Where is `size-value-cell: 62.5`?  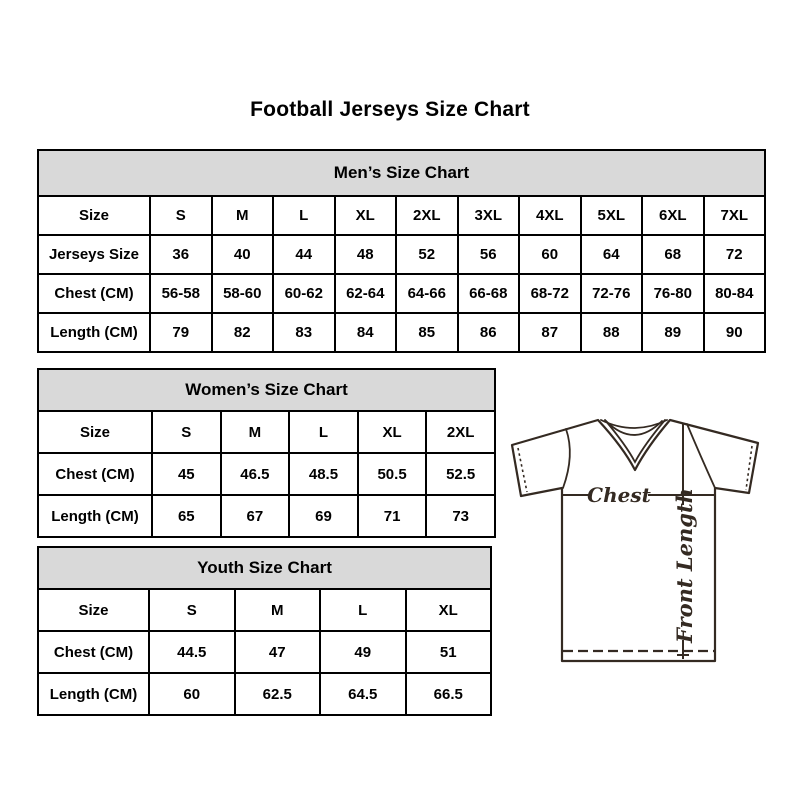
size-value-cell: 62.5 is located at coordinates (277, 694).